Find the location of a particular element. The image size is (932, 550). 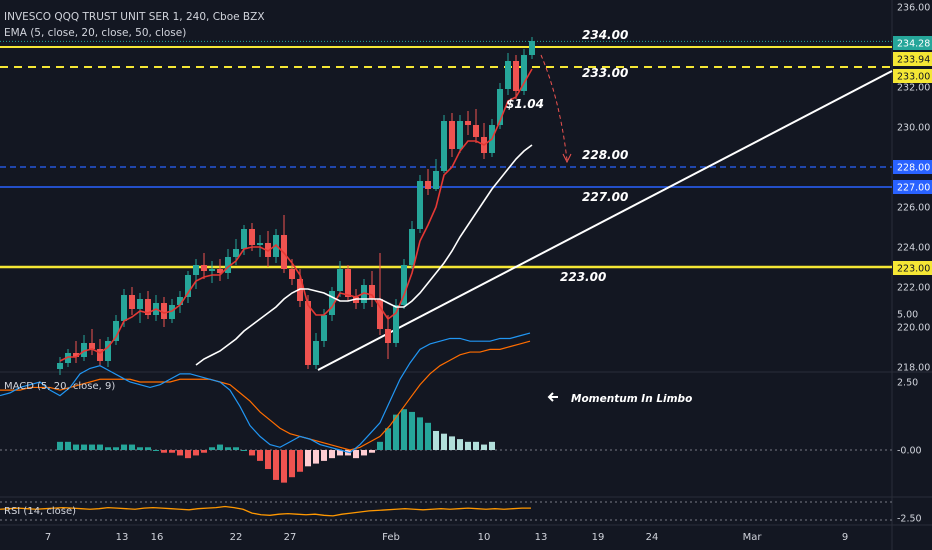

ema-indicator-label: EMA (5, close, 20, close, 50, close) is located at coordinates (95, 33).